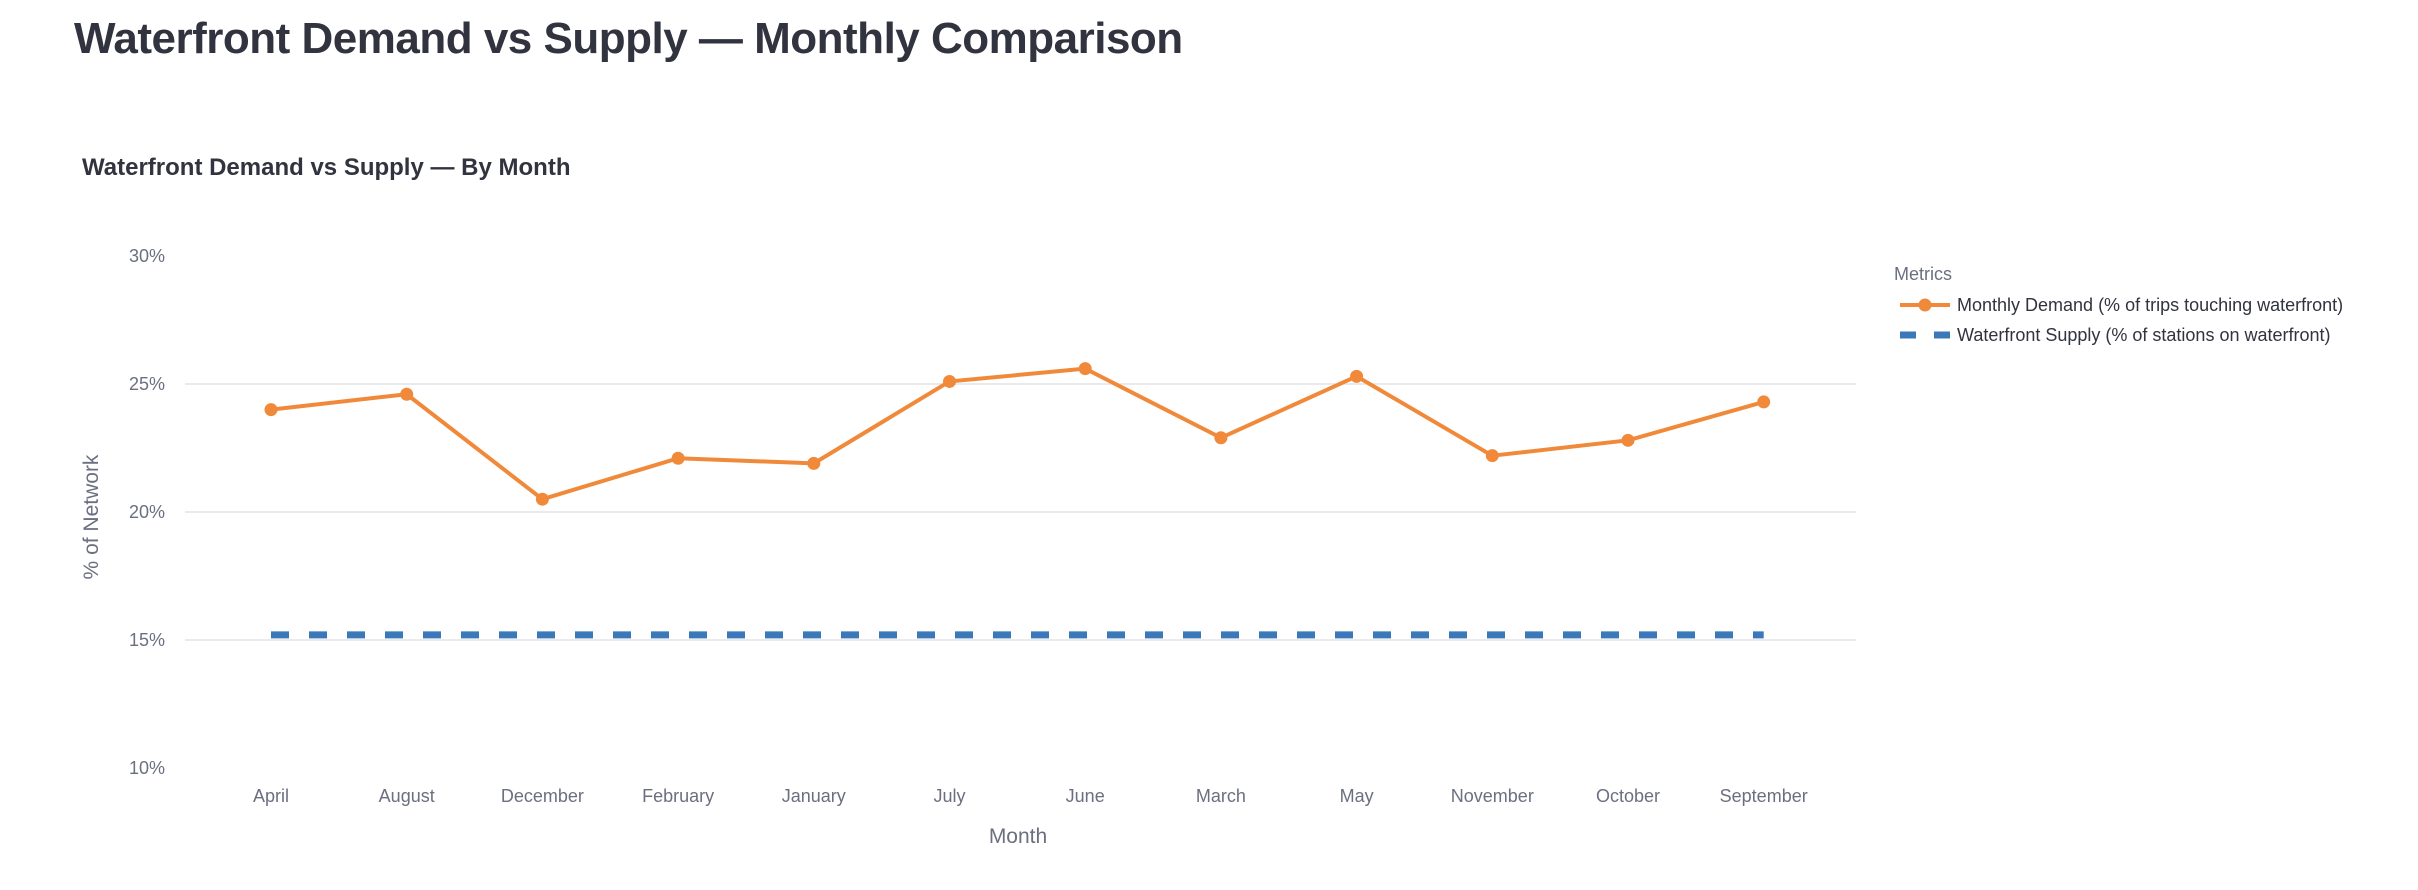 This screenshot has height=890, width=2418. What do you see at coordinates (814, 796) in the screenshot?
I see `x-tick-label: January` at bounding box center [814, 796].